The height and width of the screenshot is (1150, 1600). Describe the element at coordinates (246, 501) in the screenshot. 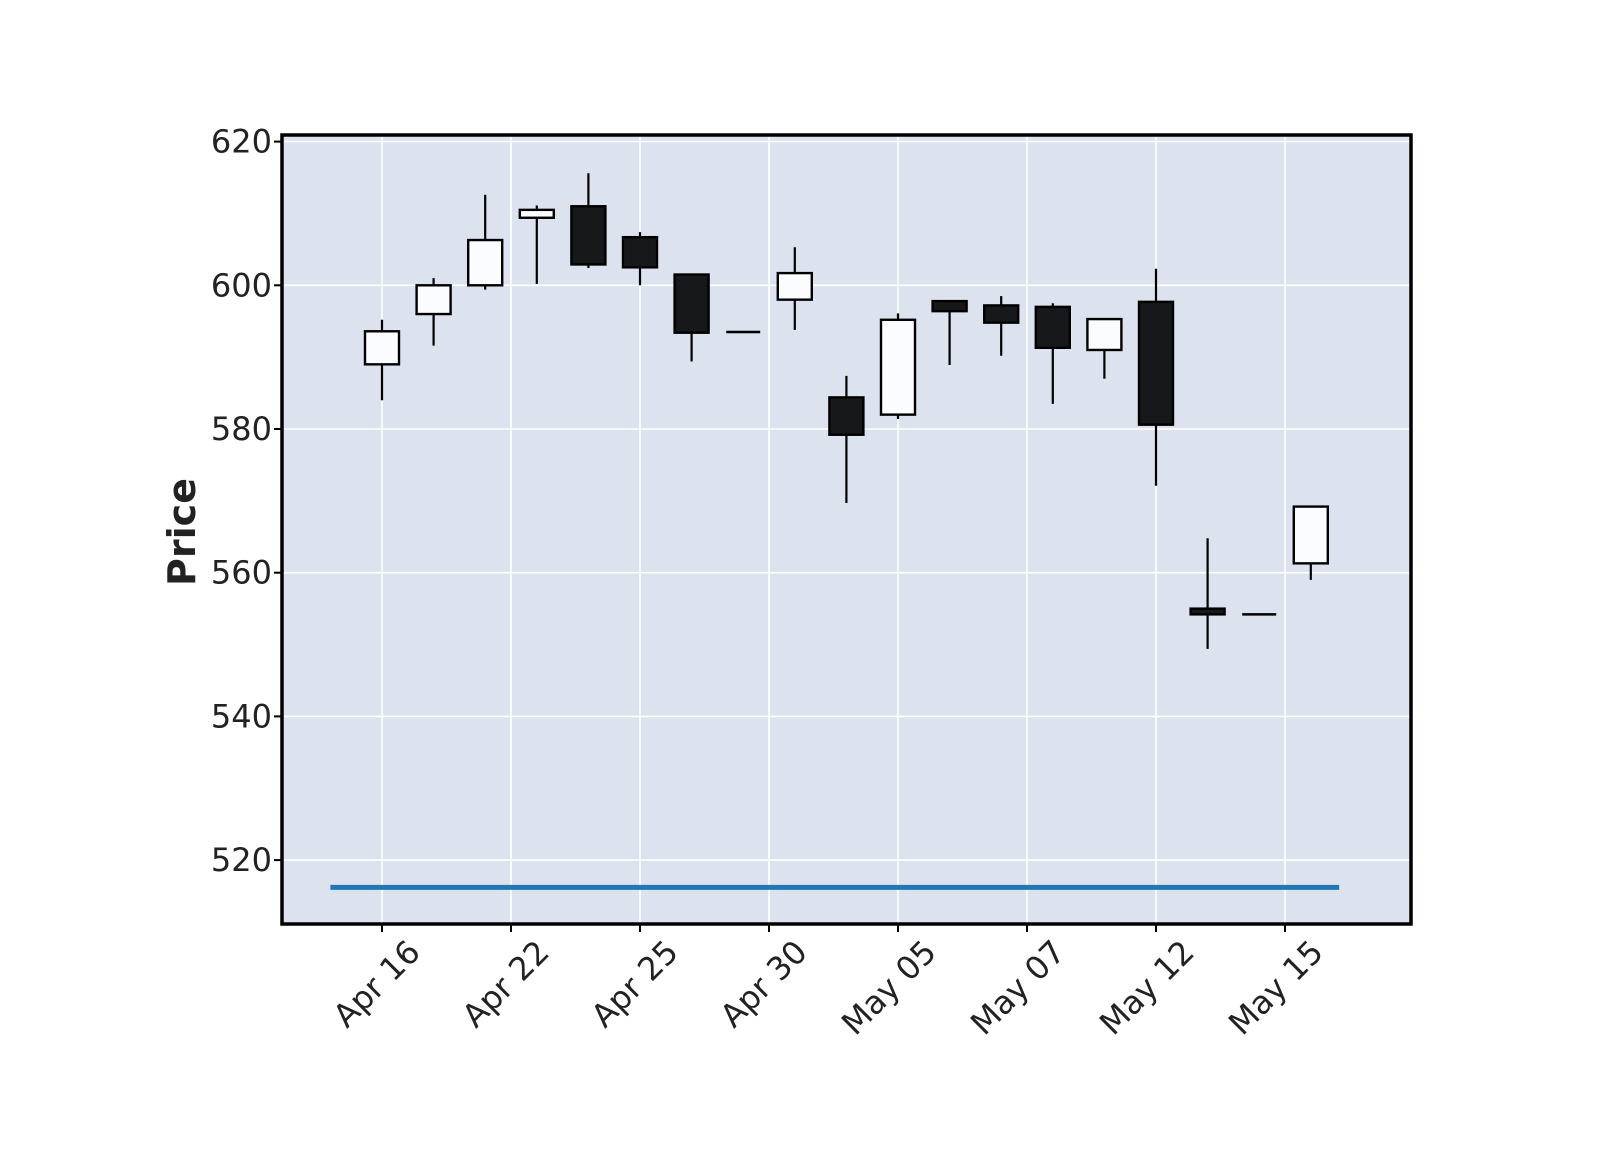

I see `y-axis: 520 540 560 580 600 620` at that location.